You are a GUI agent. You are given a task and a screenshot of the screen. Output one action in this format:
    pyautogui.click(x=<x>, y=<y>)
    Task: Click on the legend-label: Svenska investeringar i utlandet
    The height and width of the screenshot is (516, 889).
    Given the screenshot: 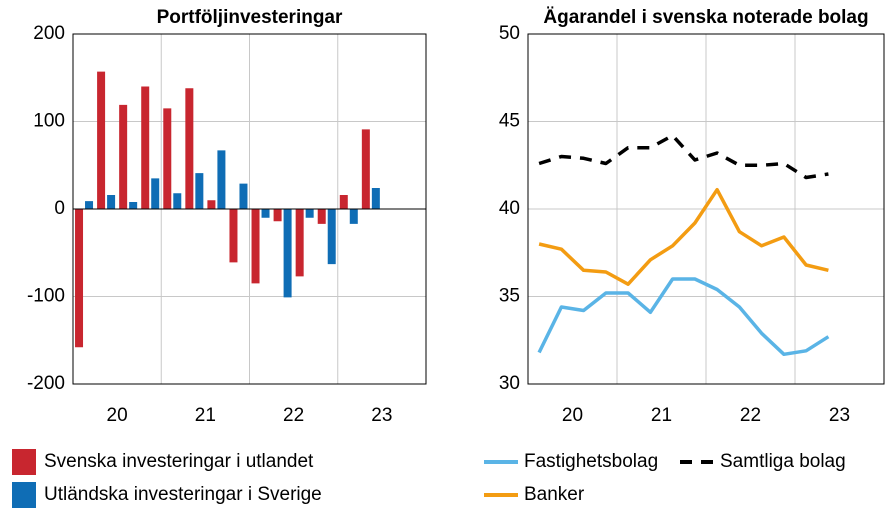 What is the action you would take?
    pyautogui.click(x=179, y=461)
    